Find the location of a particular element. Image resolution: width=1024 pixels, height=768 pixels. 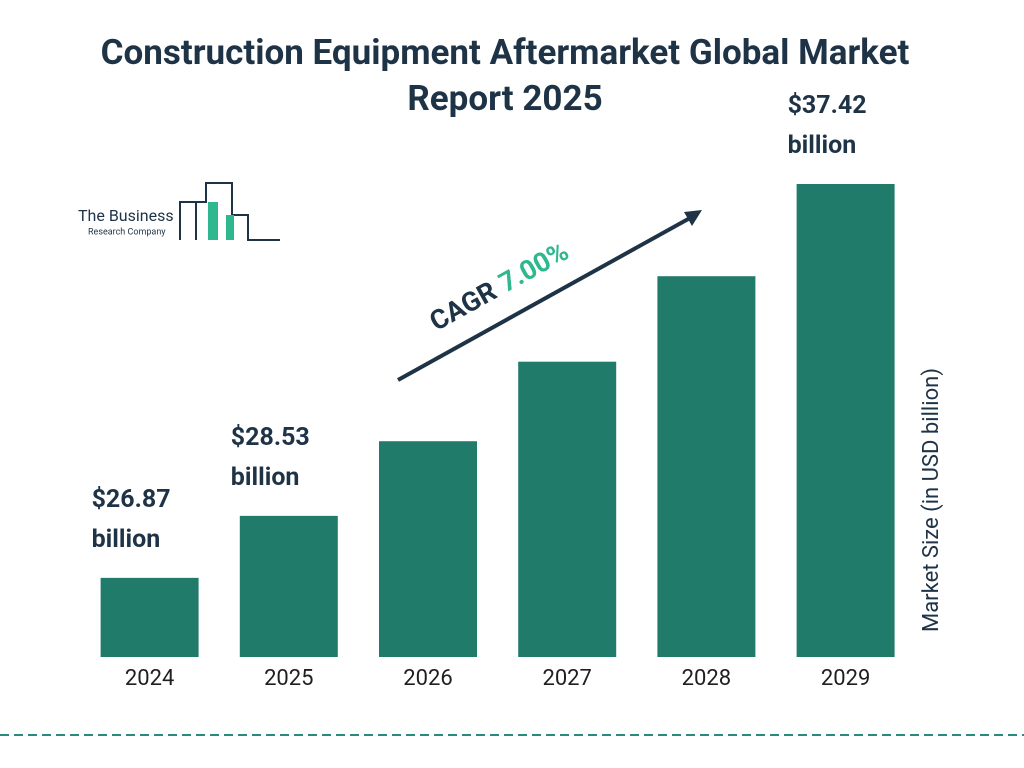

cagr-arrow is located at coordinates (544, 299).